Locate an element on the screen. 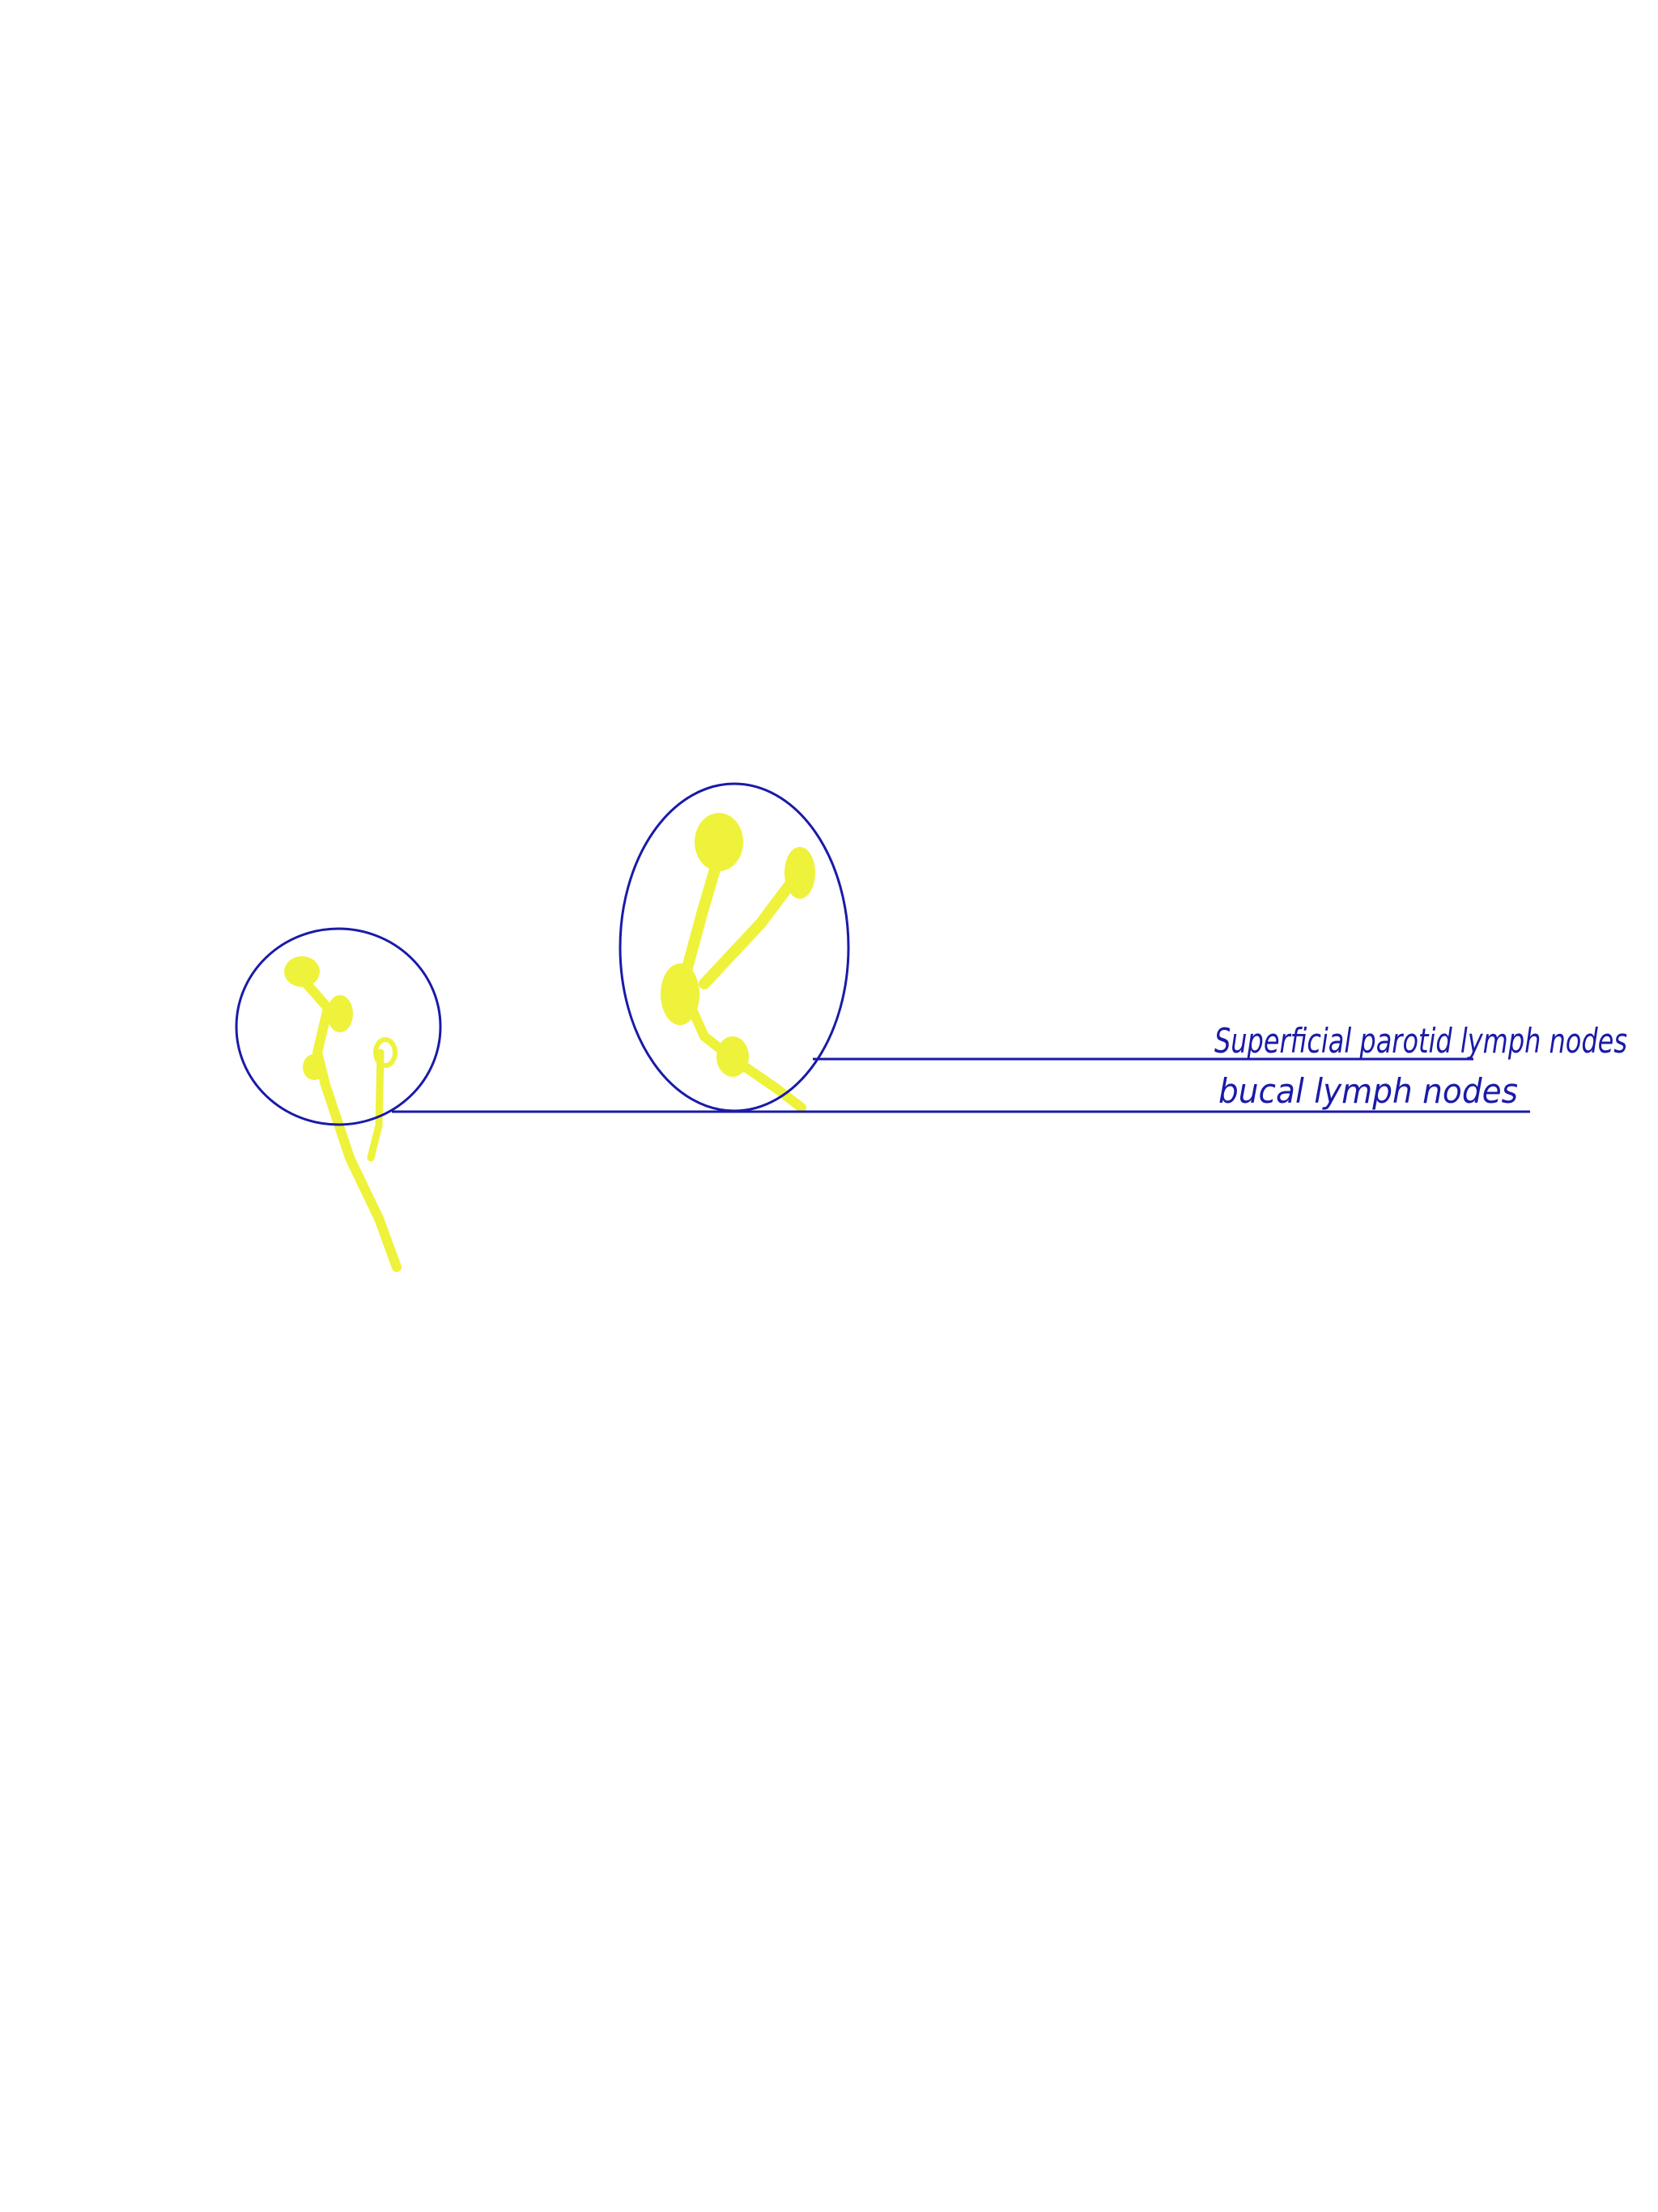 Image resolution: width=1658 pixels, height=2212 pixels. buccal-node-cluster is located at coordinates (338, 1099).